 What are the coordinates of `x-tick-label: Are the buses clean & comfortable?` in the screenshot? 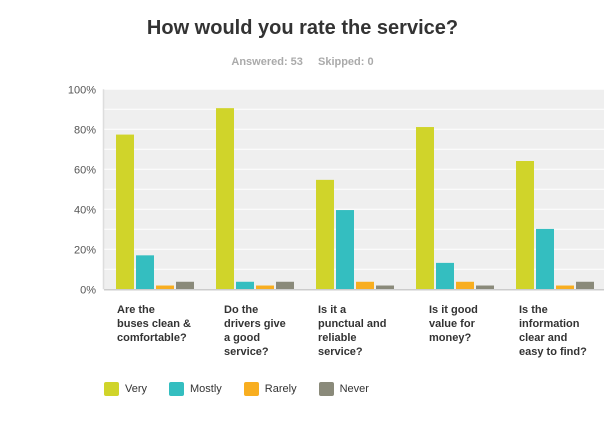 It's located at (154, 324).